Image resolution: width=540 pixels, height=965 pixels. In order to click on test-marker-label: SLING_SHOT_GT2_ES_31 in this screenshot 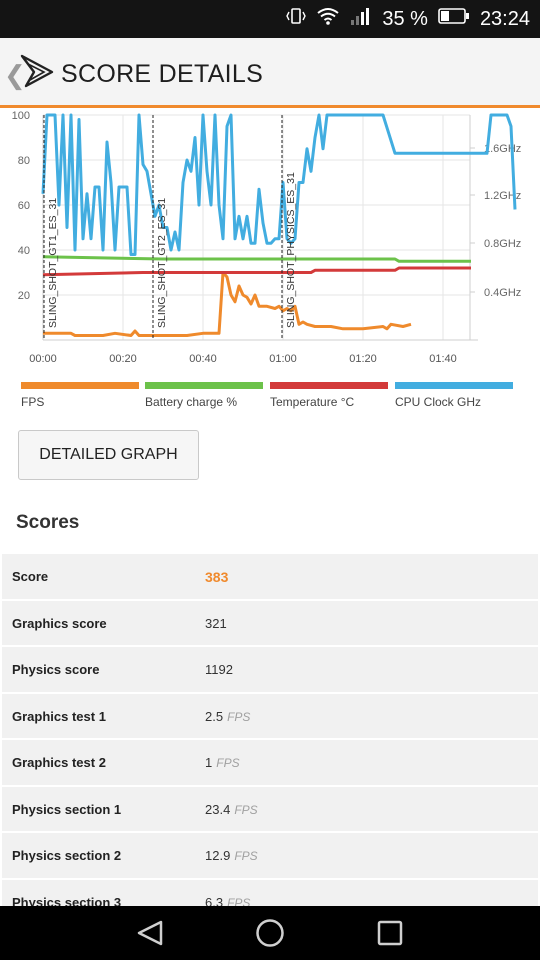, I will do `click(162, 263)`.